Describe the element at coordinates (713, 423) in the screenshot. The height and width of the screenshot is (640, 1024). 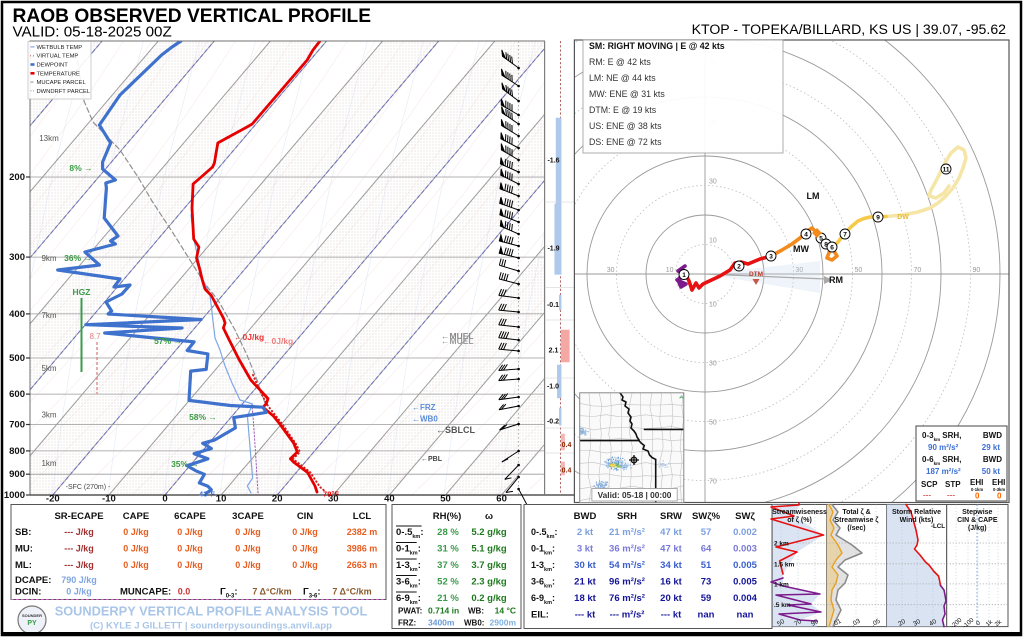
I see `svg-text: 50` at that location.